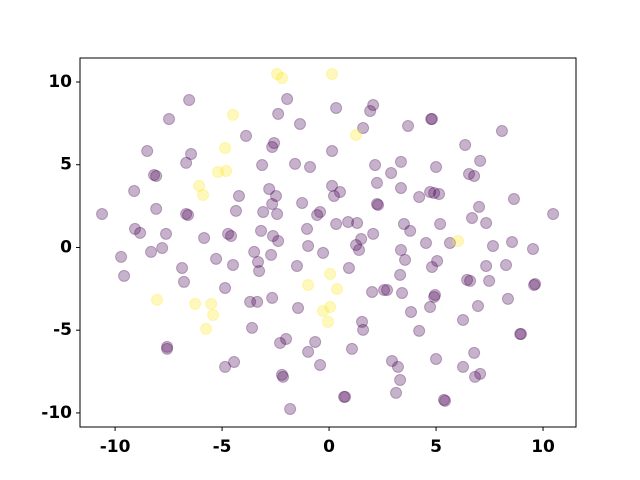  What do you see at coordinates (56, 413) in the screenshot?
I see `y-tick-label: -10` at bounding box center [56, 413].